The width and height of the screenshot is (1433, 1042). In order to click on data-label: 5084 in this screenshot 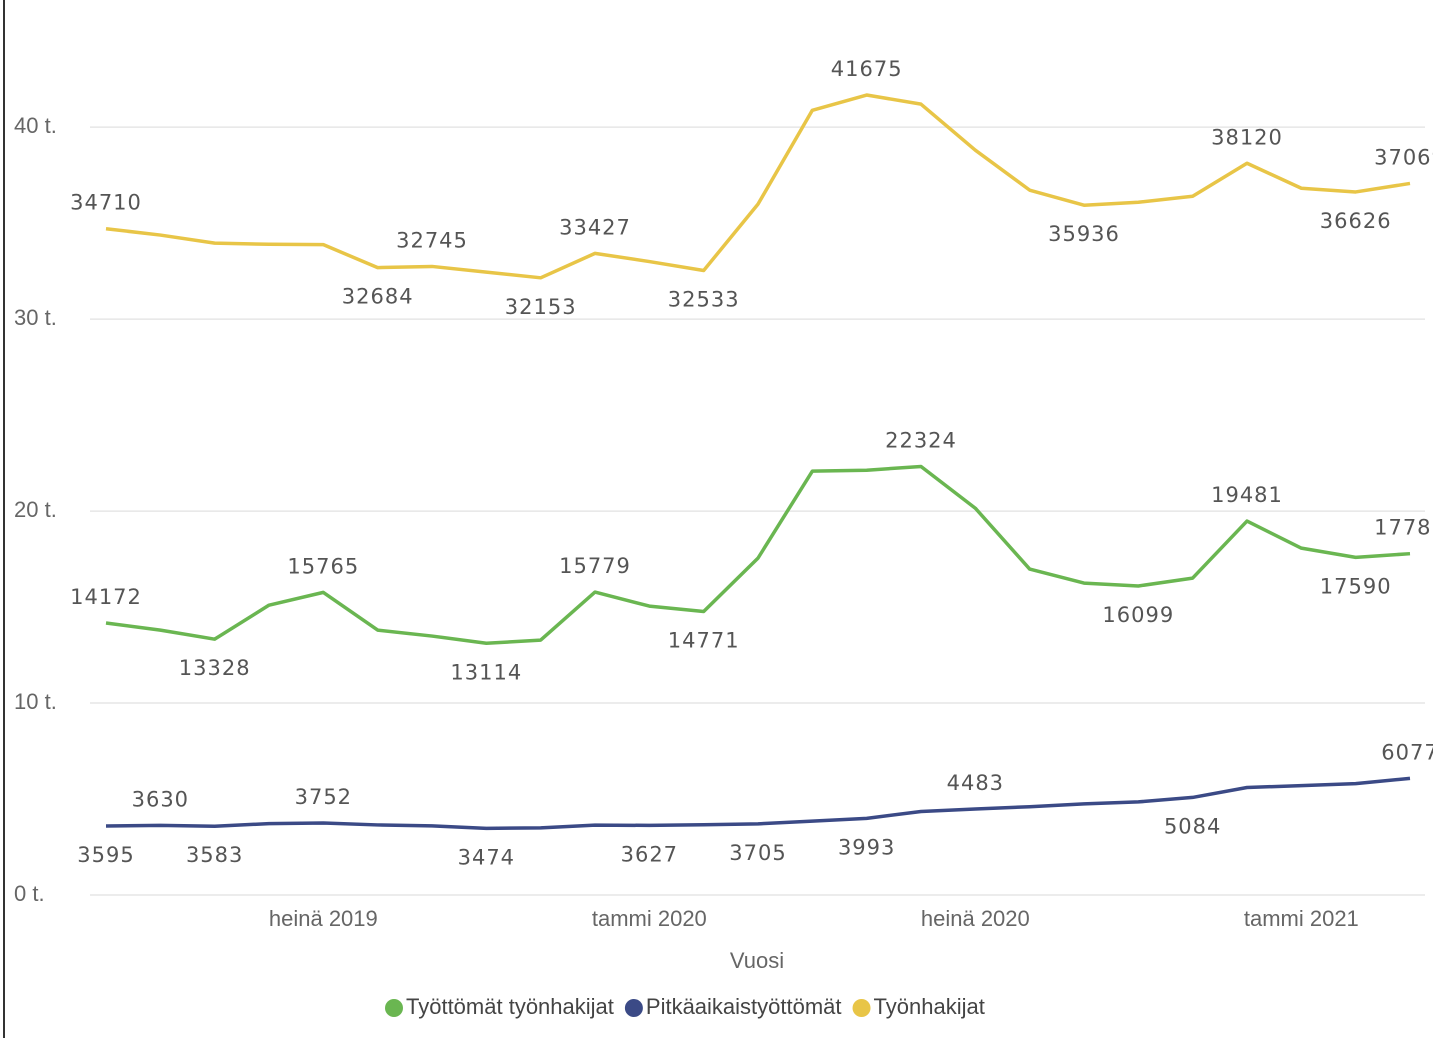, I will do `click(1192, 826)`.